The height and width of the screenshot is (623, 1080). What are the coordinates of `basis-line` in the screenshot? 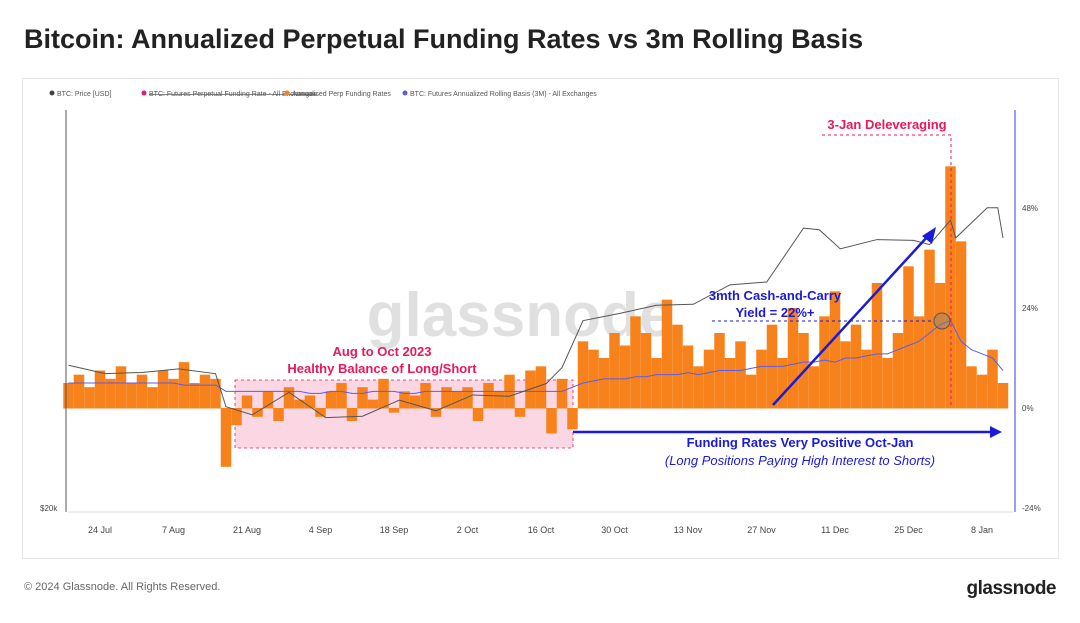 It's located at (536, 356).